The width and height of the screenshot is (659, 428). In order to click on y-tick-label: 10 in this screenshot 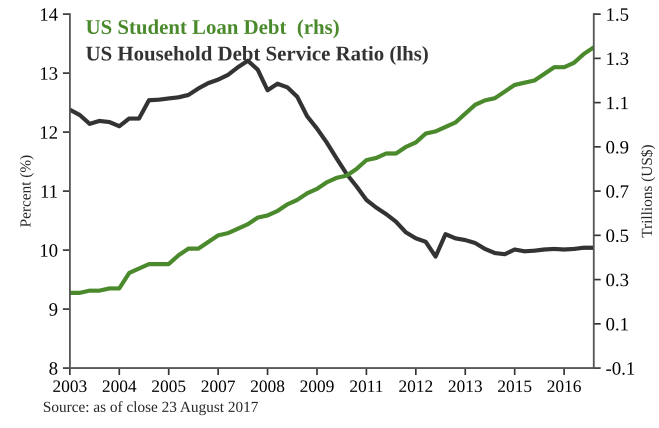, I will do `click(49, 250)`.